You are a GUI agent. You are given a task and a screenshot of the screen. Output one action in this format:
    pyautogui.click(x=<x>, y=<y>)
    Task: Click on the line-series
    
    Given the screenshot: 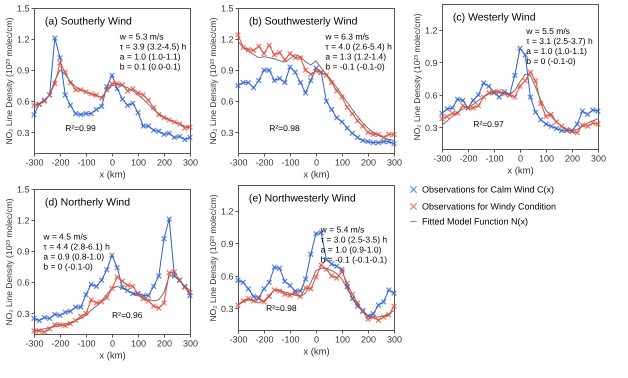 What is the action you would take?
    pyautogui.click(x=316, y=293)
    